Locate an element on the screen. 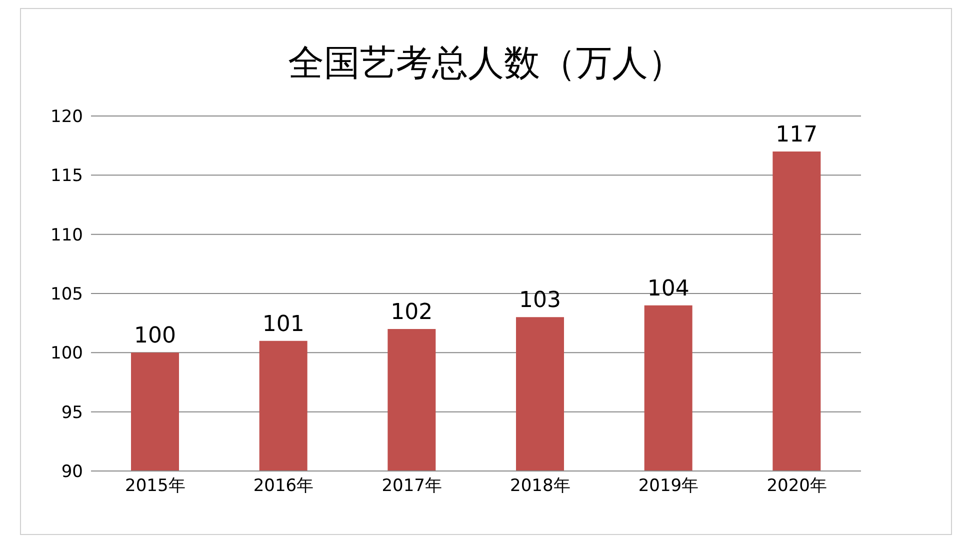 The image size is (966, 545). x-tick-label: 2018年 is located at coordinates (540, 486).